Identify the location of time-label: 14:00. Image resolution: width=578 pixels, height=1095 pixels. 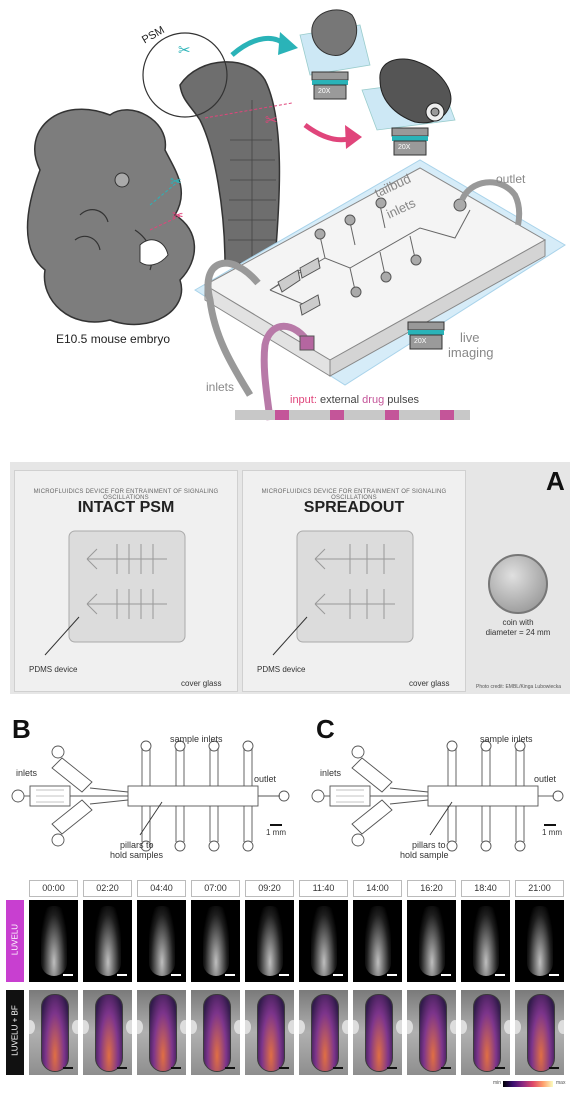
(377, 888).